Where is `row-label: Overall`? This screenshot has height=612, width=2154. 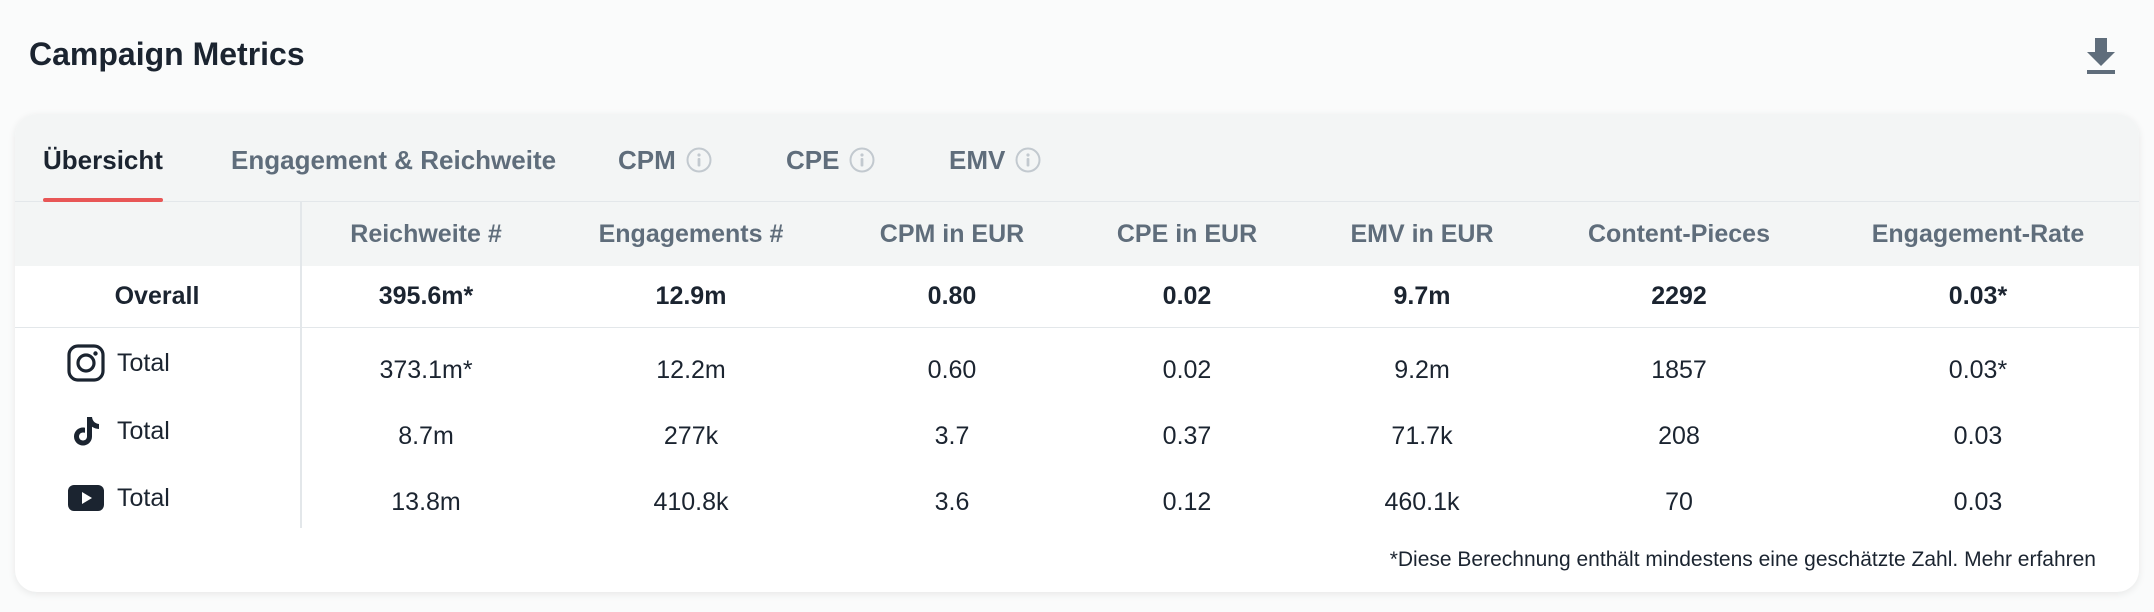
row-label: Overall is located at coordinates (157, 296).